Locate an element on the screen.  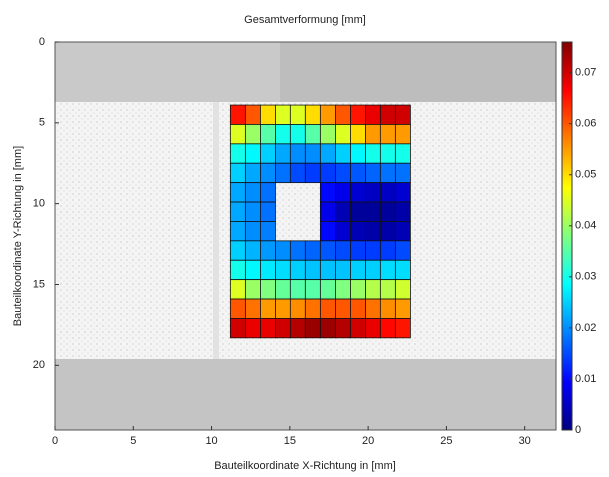
colorbar-tick-label: 0.01 is located at coordinates (585, 379).